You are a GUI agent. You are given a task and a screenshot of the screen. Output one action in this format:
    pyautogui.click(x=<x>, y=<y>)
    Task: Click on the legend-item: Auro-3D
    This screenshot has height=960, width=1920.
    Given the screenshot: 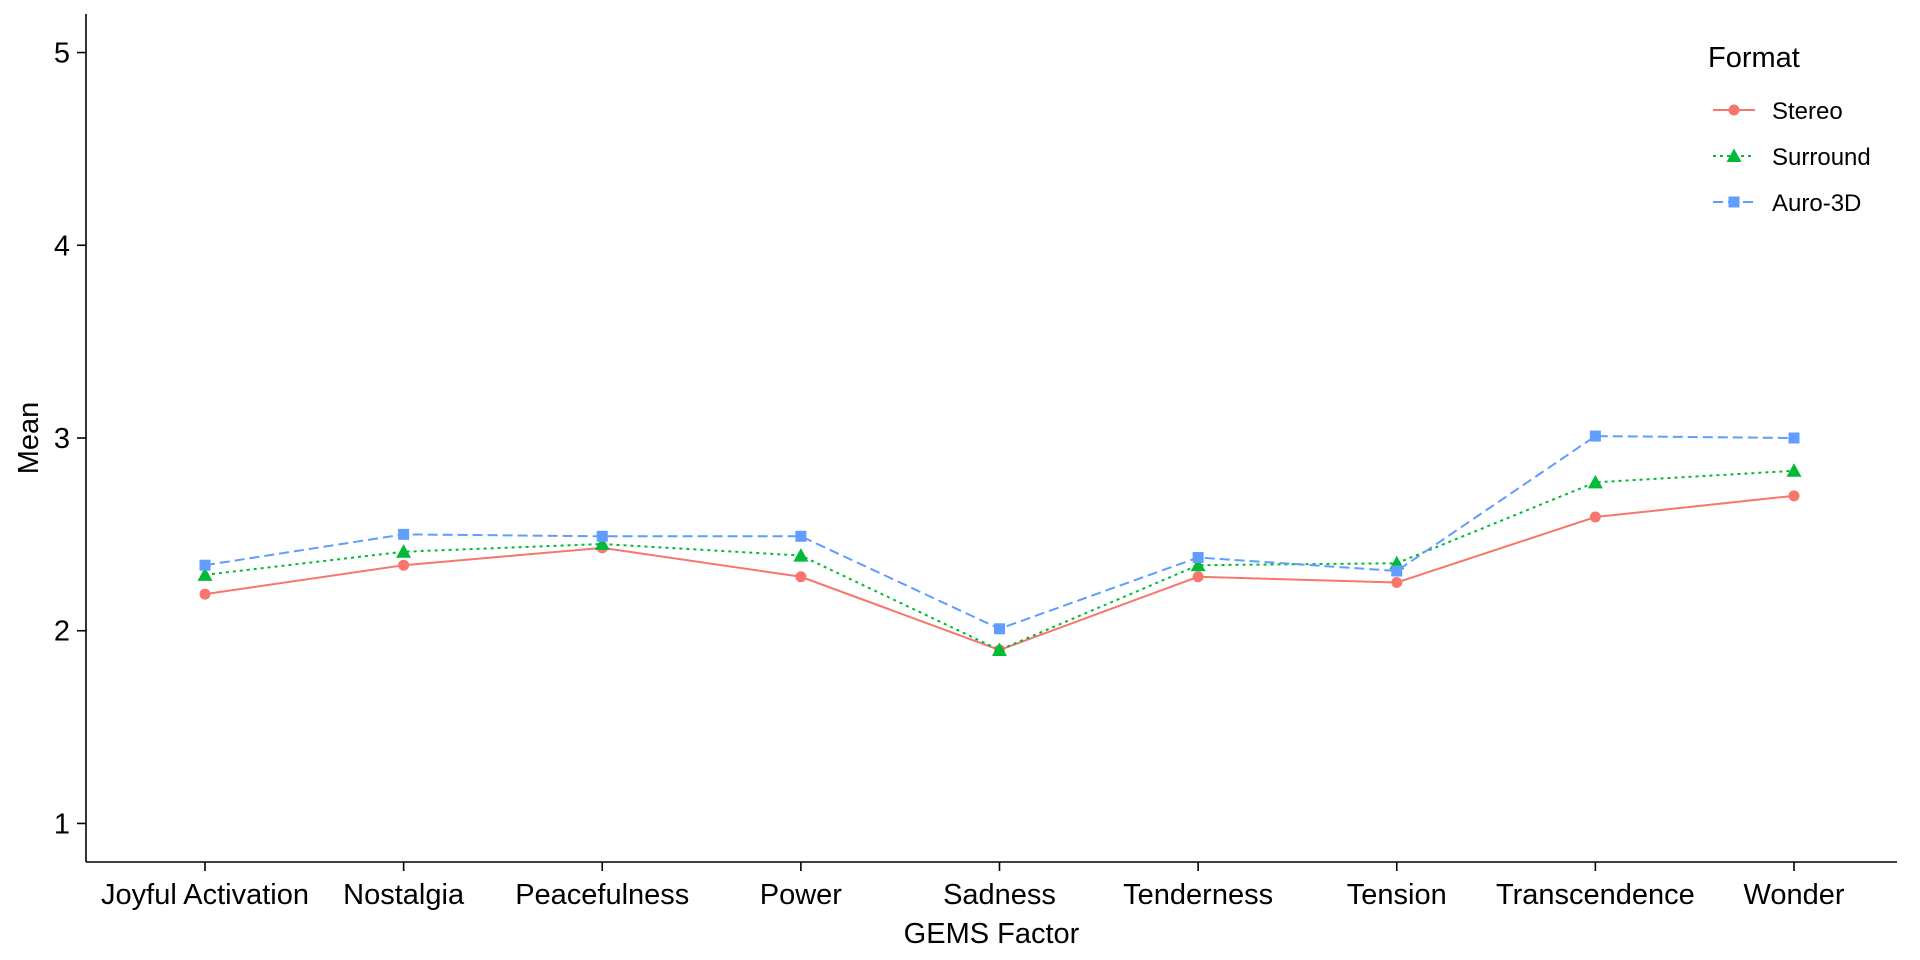 What is the action you would take?
    pyautogui.click(x=1787, y=203)
    